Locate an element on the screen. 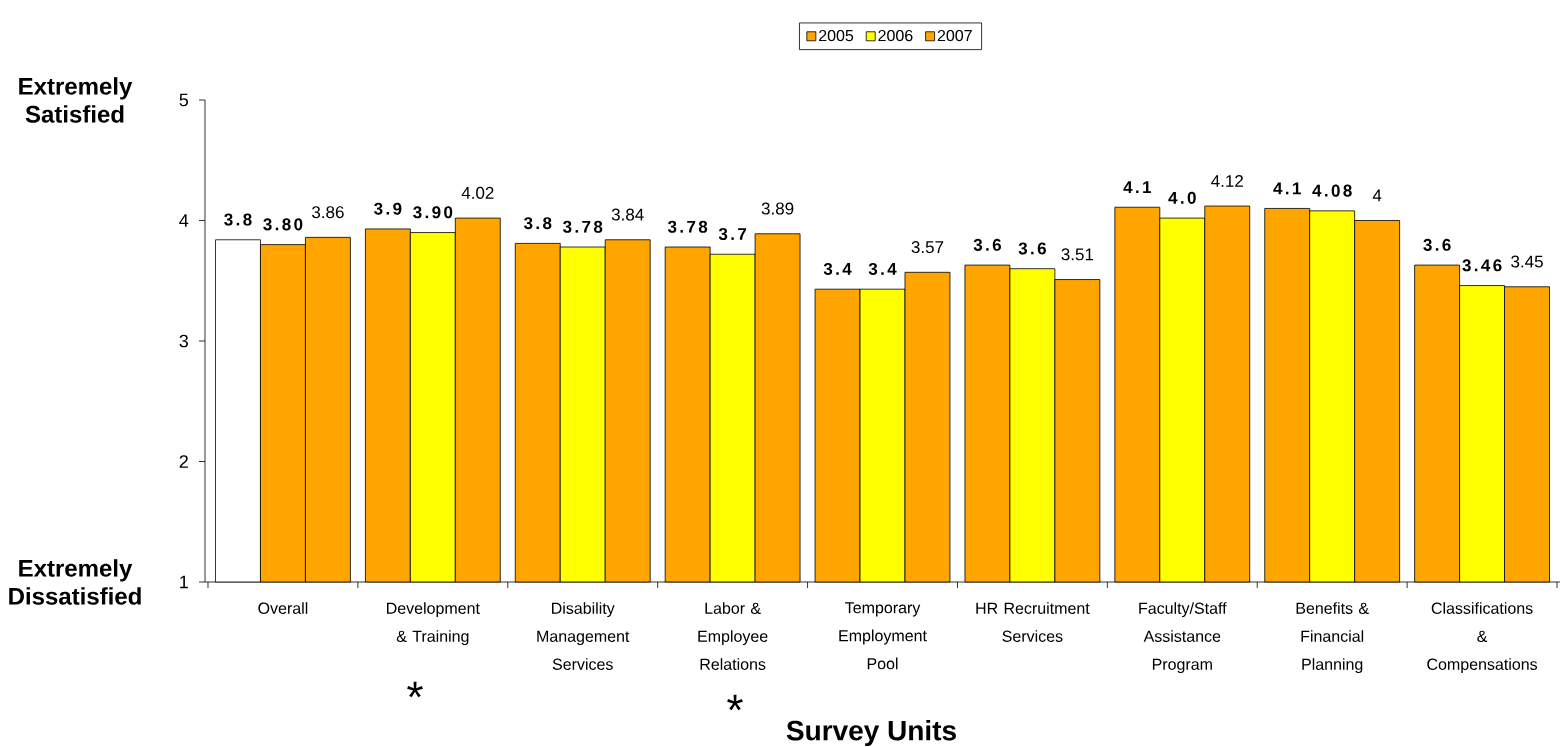  x-tick-label: Development & Training is located at coordinates (433, 624).